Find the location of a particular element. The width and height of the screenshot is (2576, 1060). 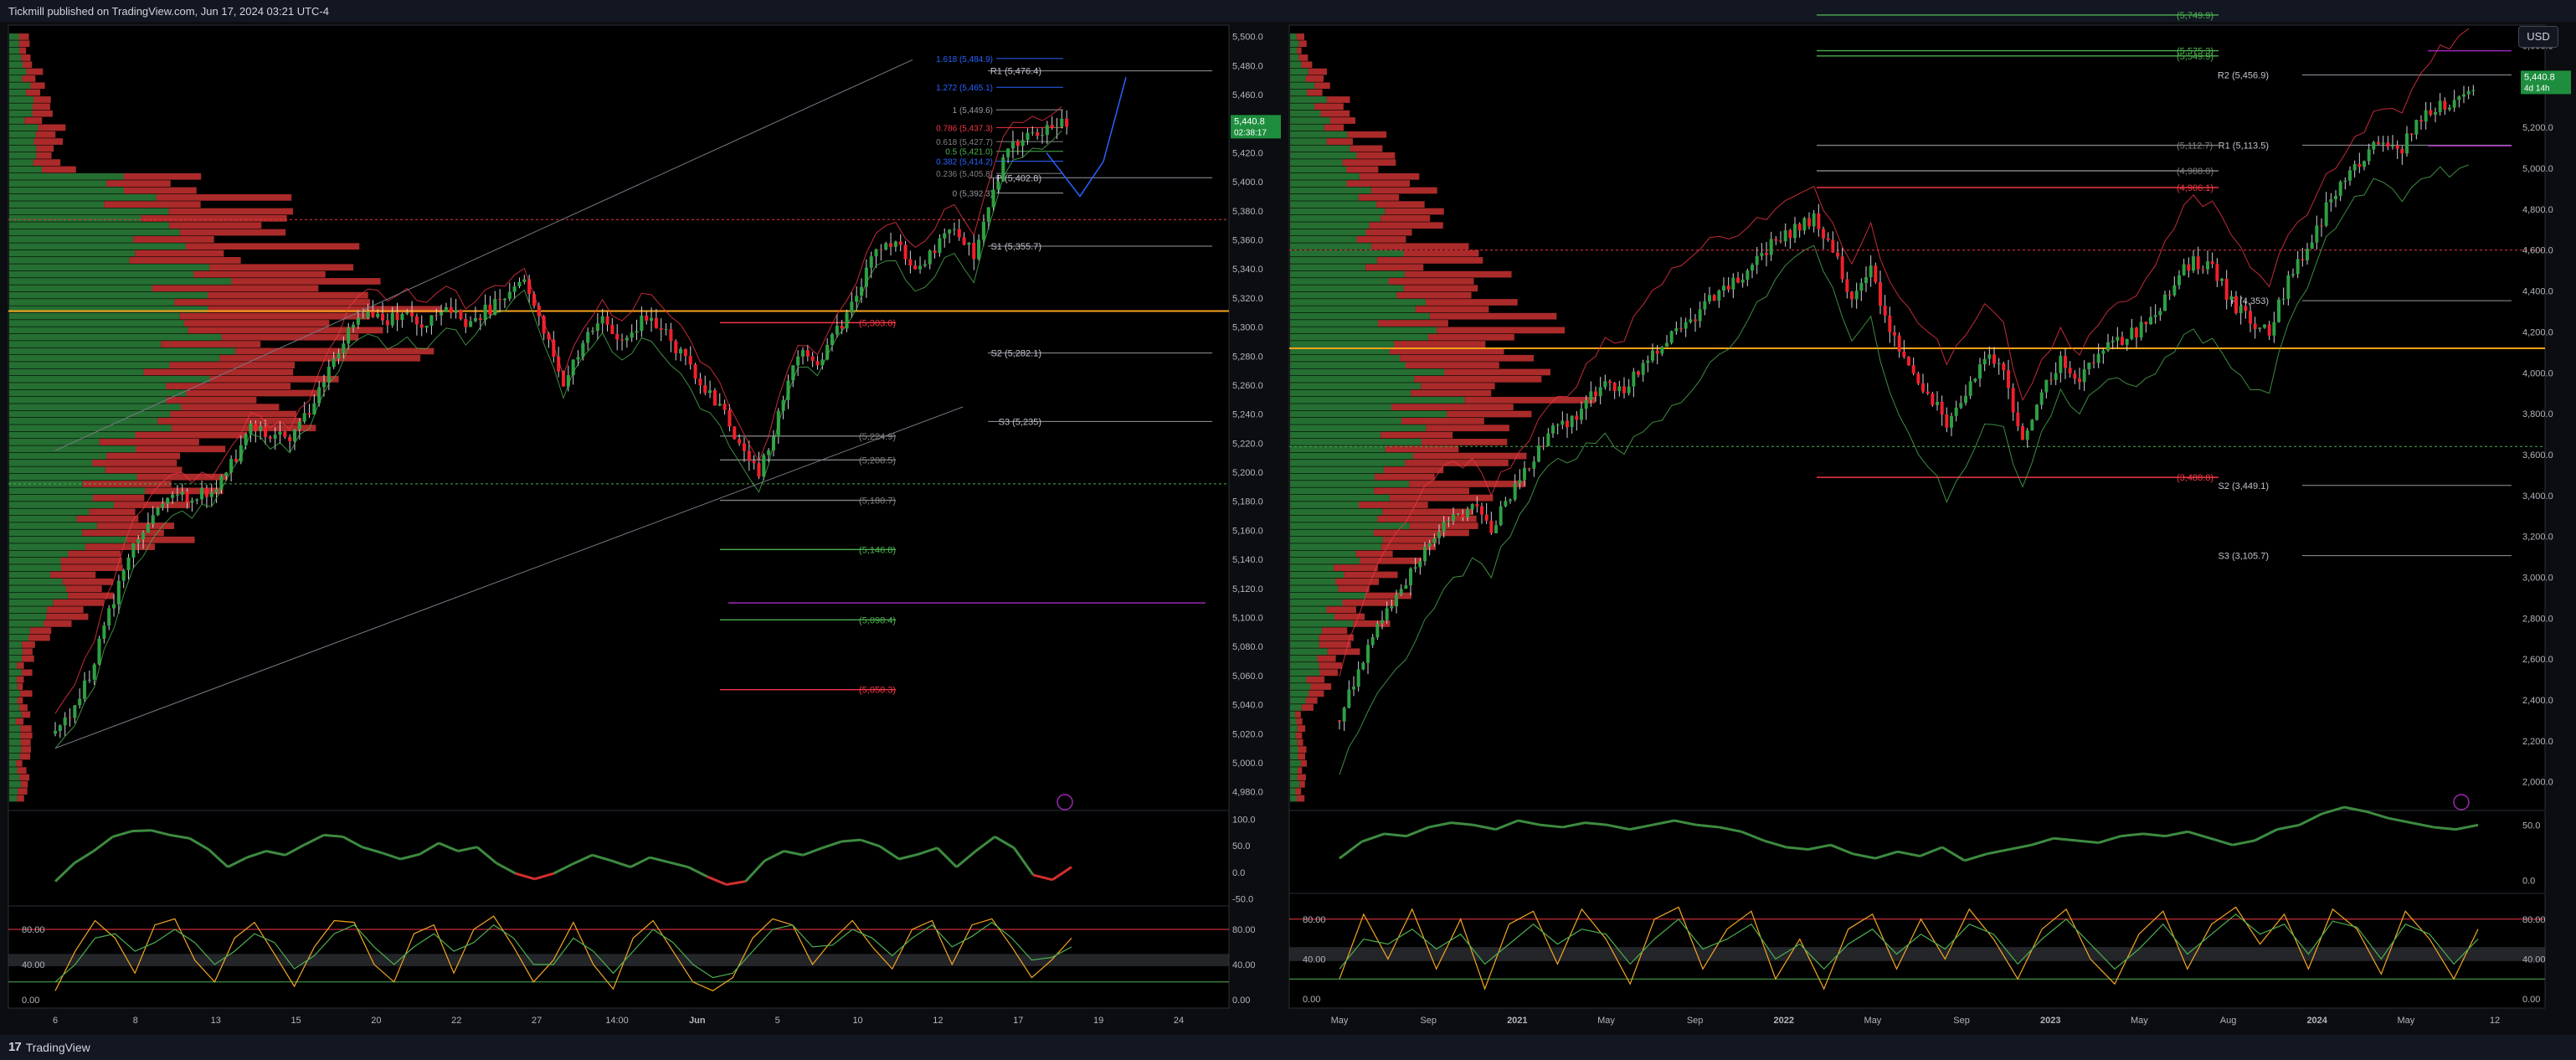

price-tick-label: 5,120.0 is located at coordinates (1248, 589).